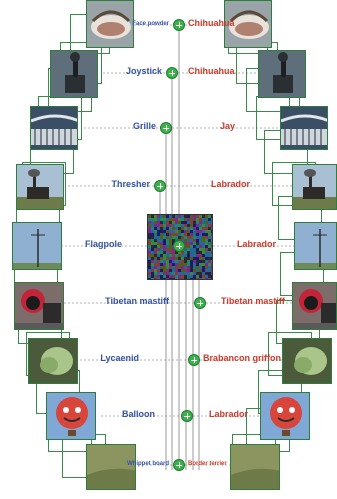 The height and width of the screenshot is (499, 337). I want to click on joystick-image, so click(74, 74).